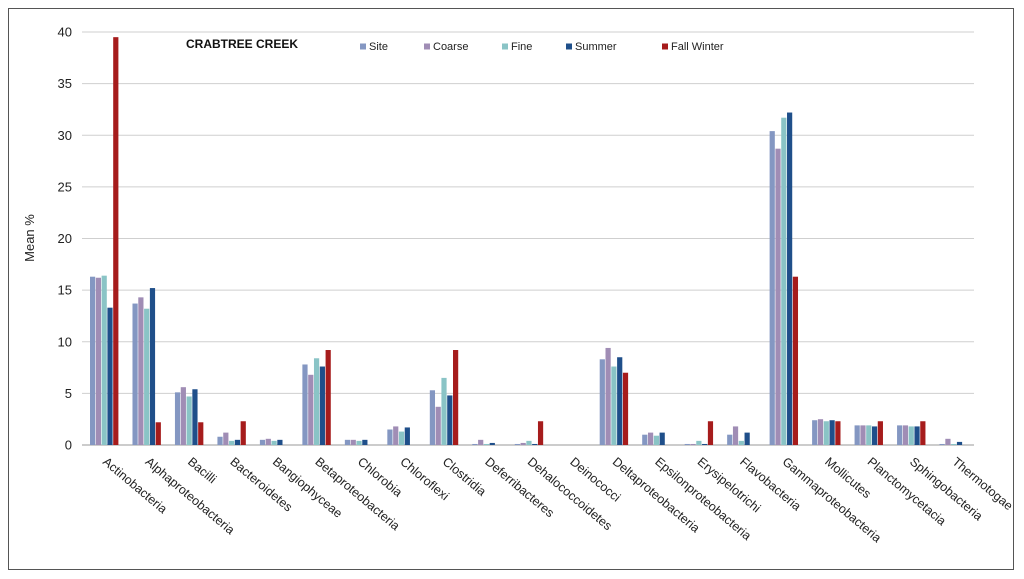 The height and width of the screenshot is (579, 1024). Describe the element at coordinates (65, 32) in the screenshot. I see `y-tick-label: 40` at that location.